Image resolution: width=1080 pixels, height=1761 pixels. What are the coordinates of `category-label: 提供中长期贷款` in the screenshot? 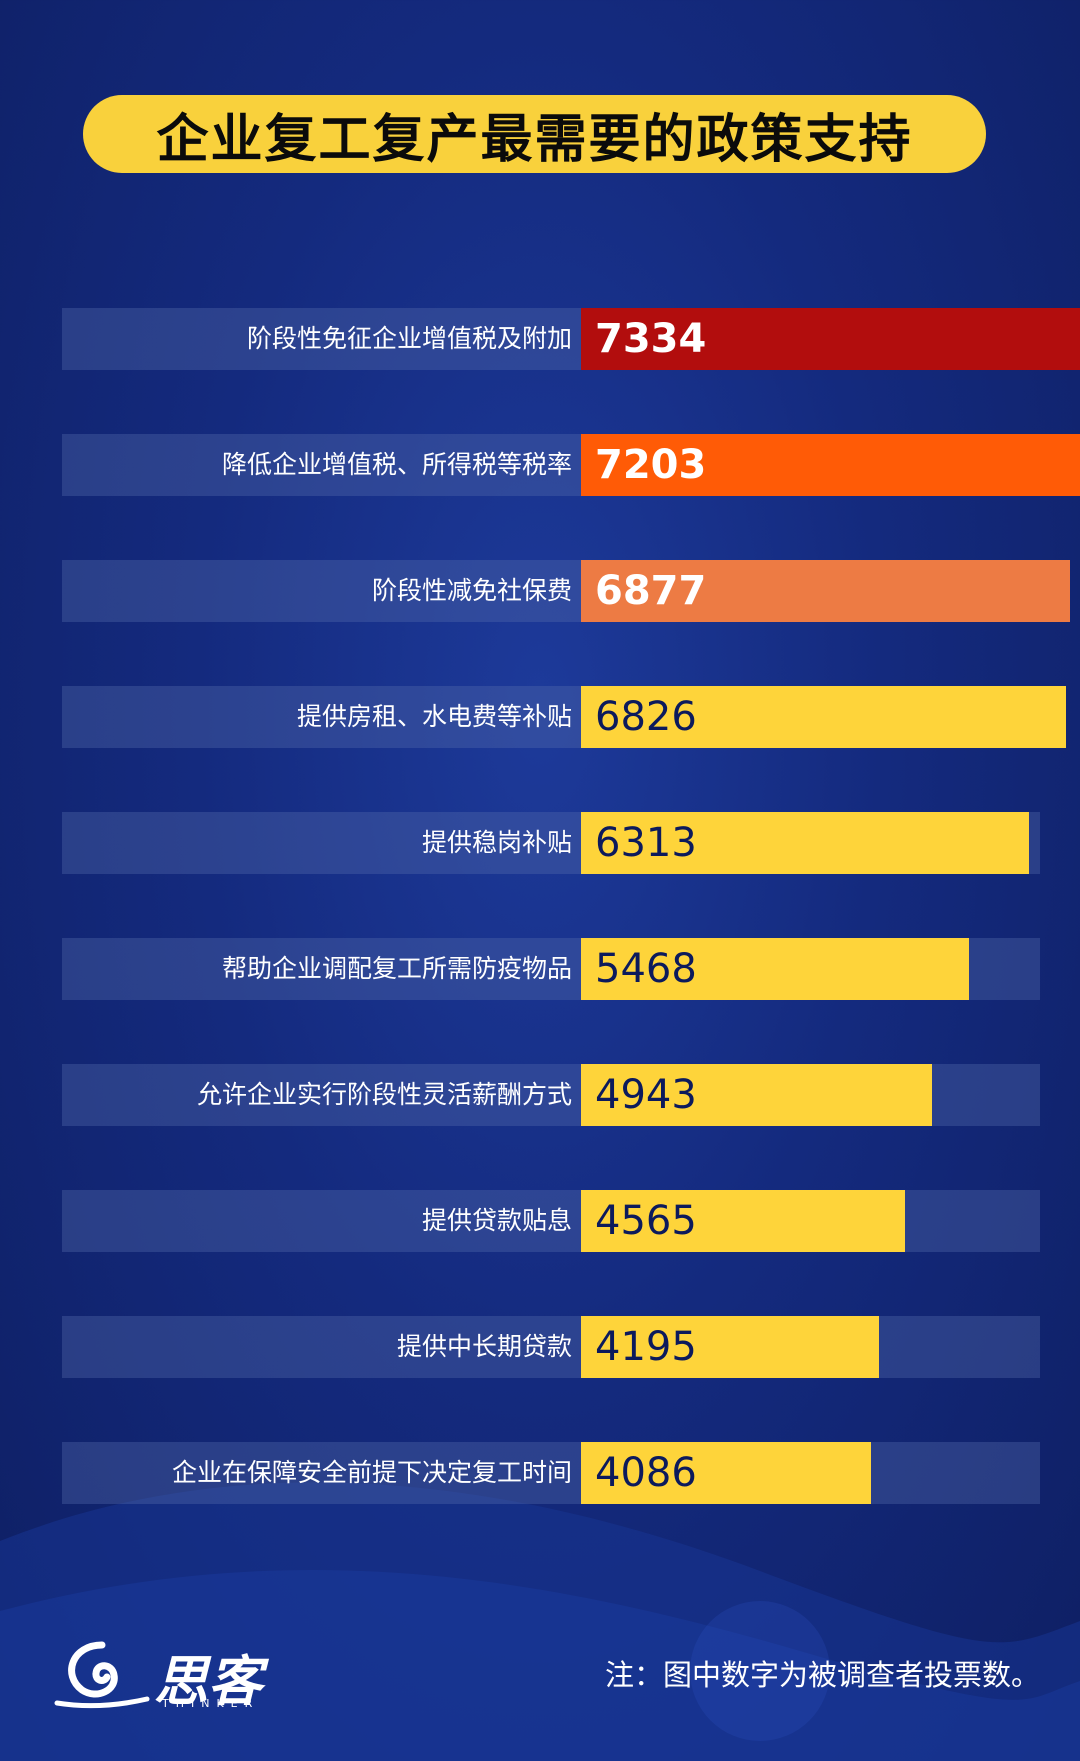 It's located at (484, 1346).